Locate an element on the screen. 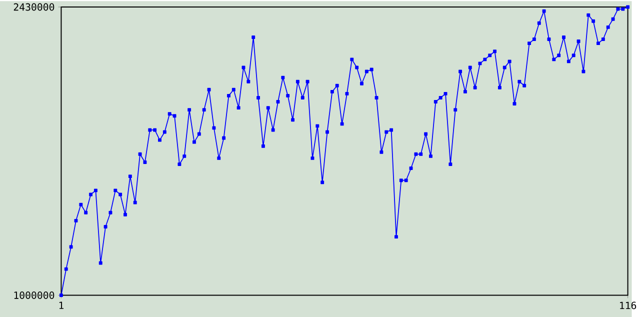 The image size is (640, 317). y-tick-label: 2430000 is located at coordinates (34, 7).